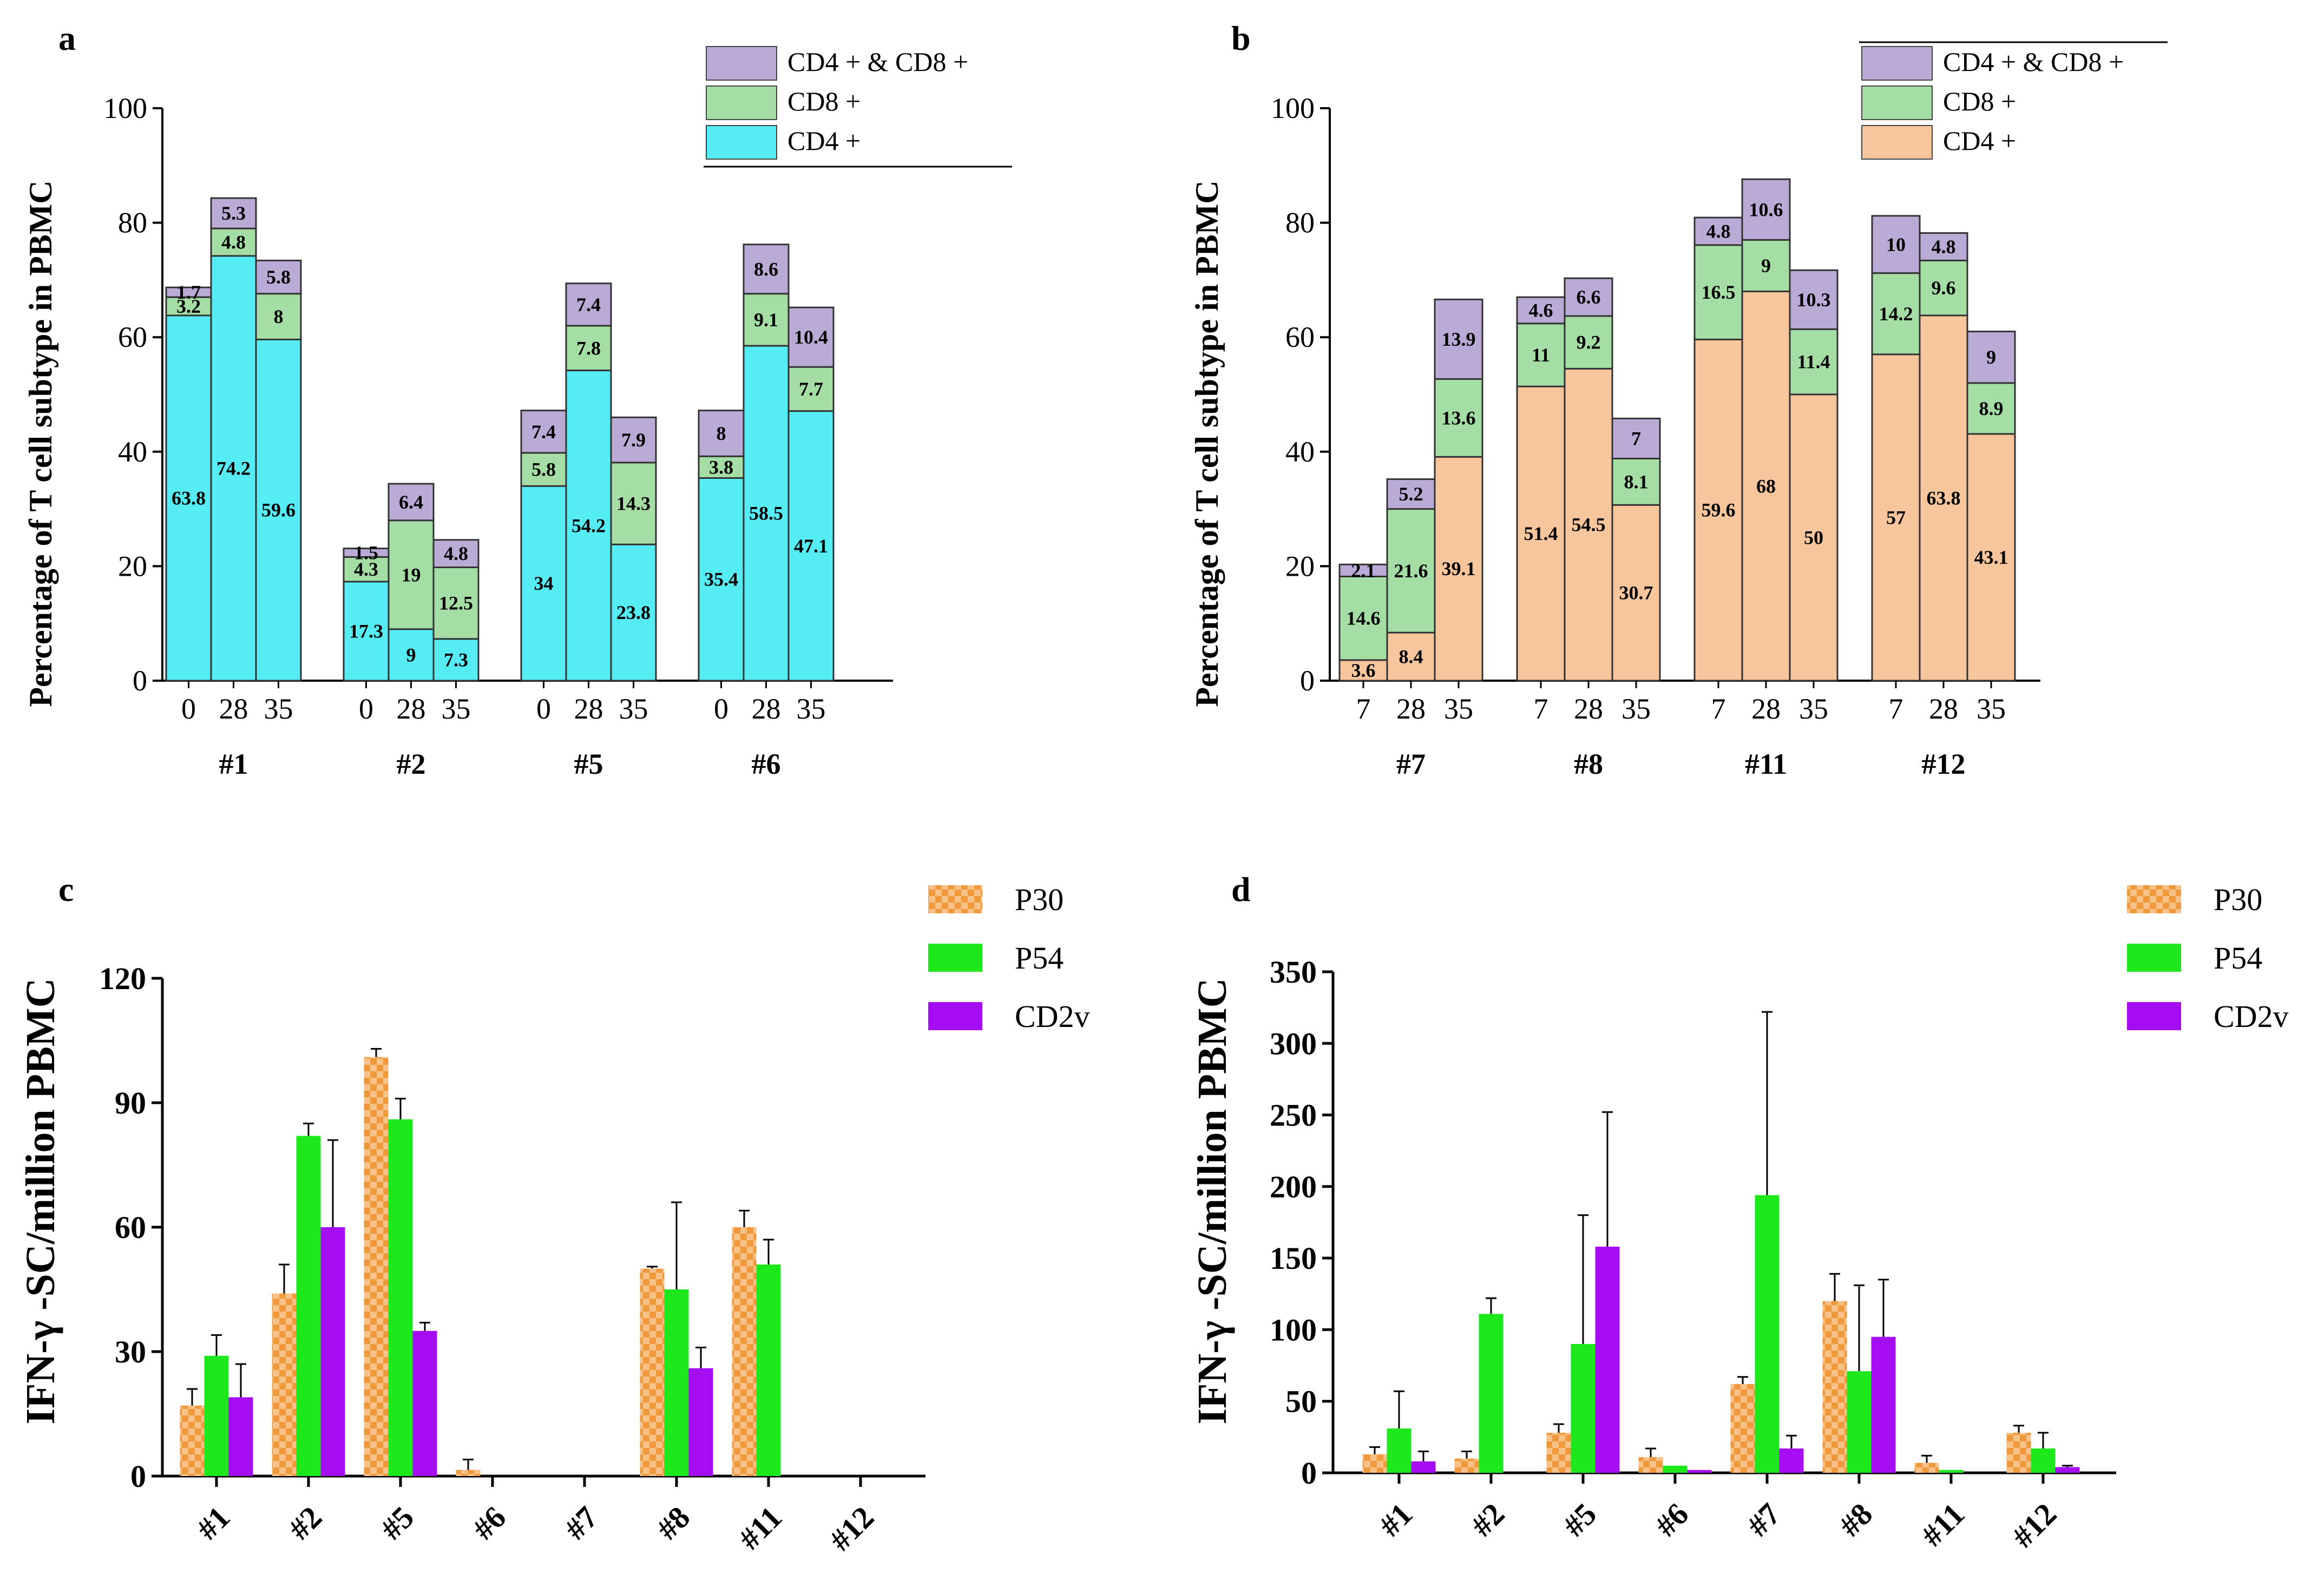 The height and width of the screenshot is (1587, 2324). What do you see at coordinates (140, 680) in the screenshot?
I see `y-tick-label: 0` at bounding box center [140, 680].